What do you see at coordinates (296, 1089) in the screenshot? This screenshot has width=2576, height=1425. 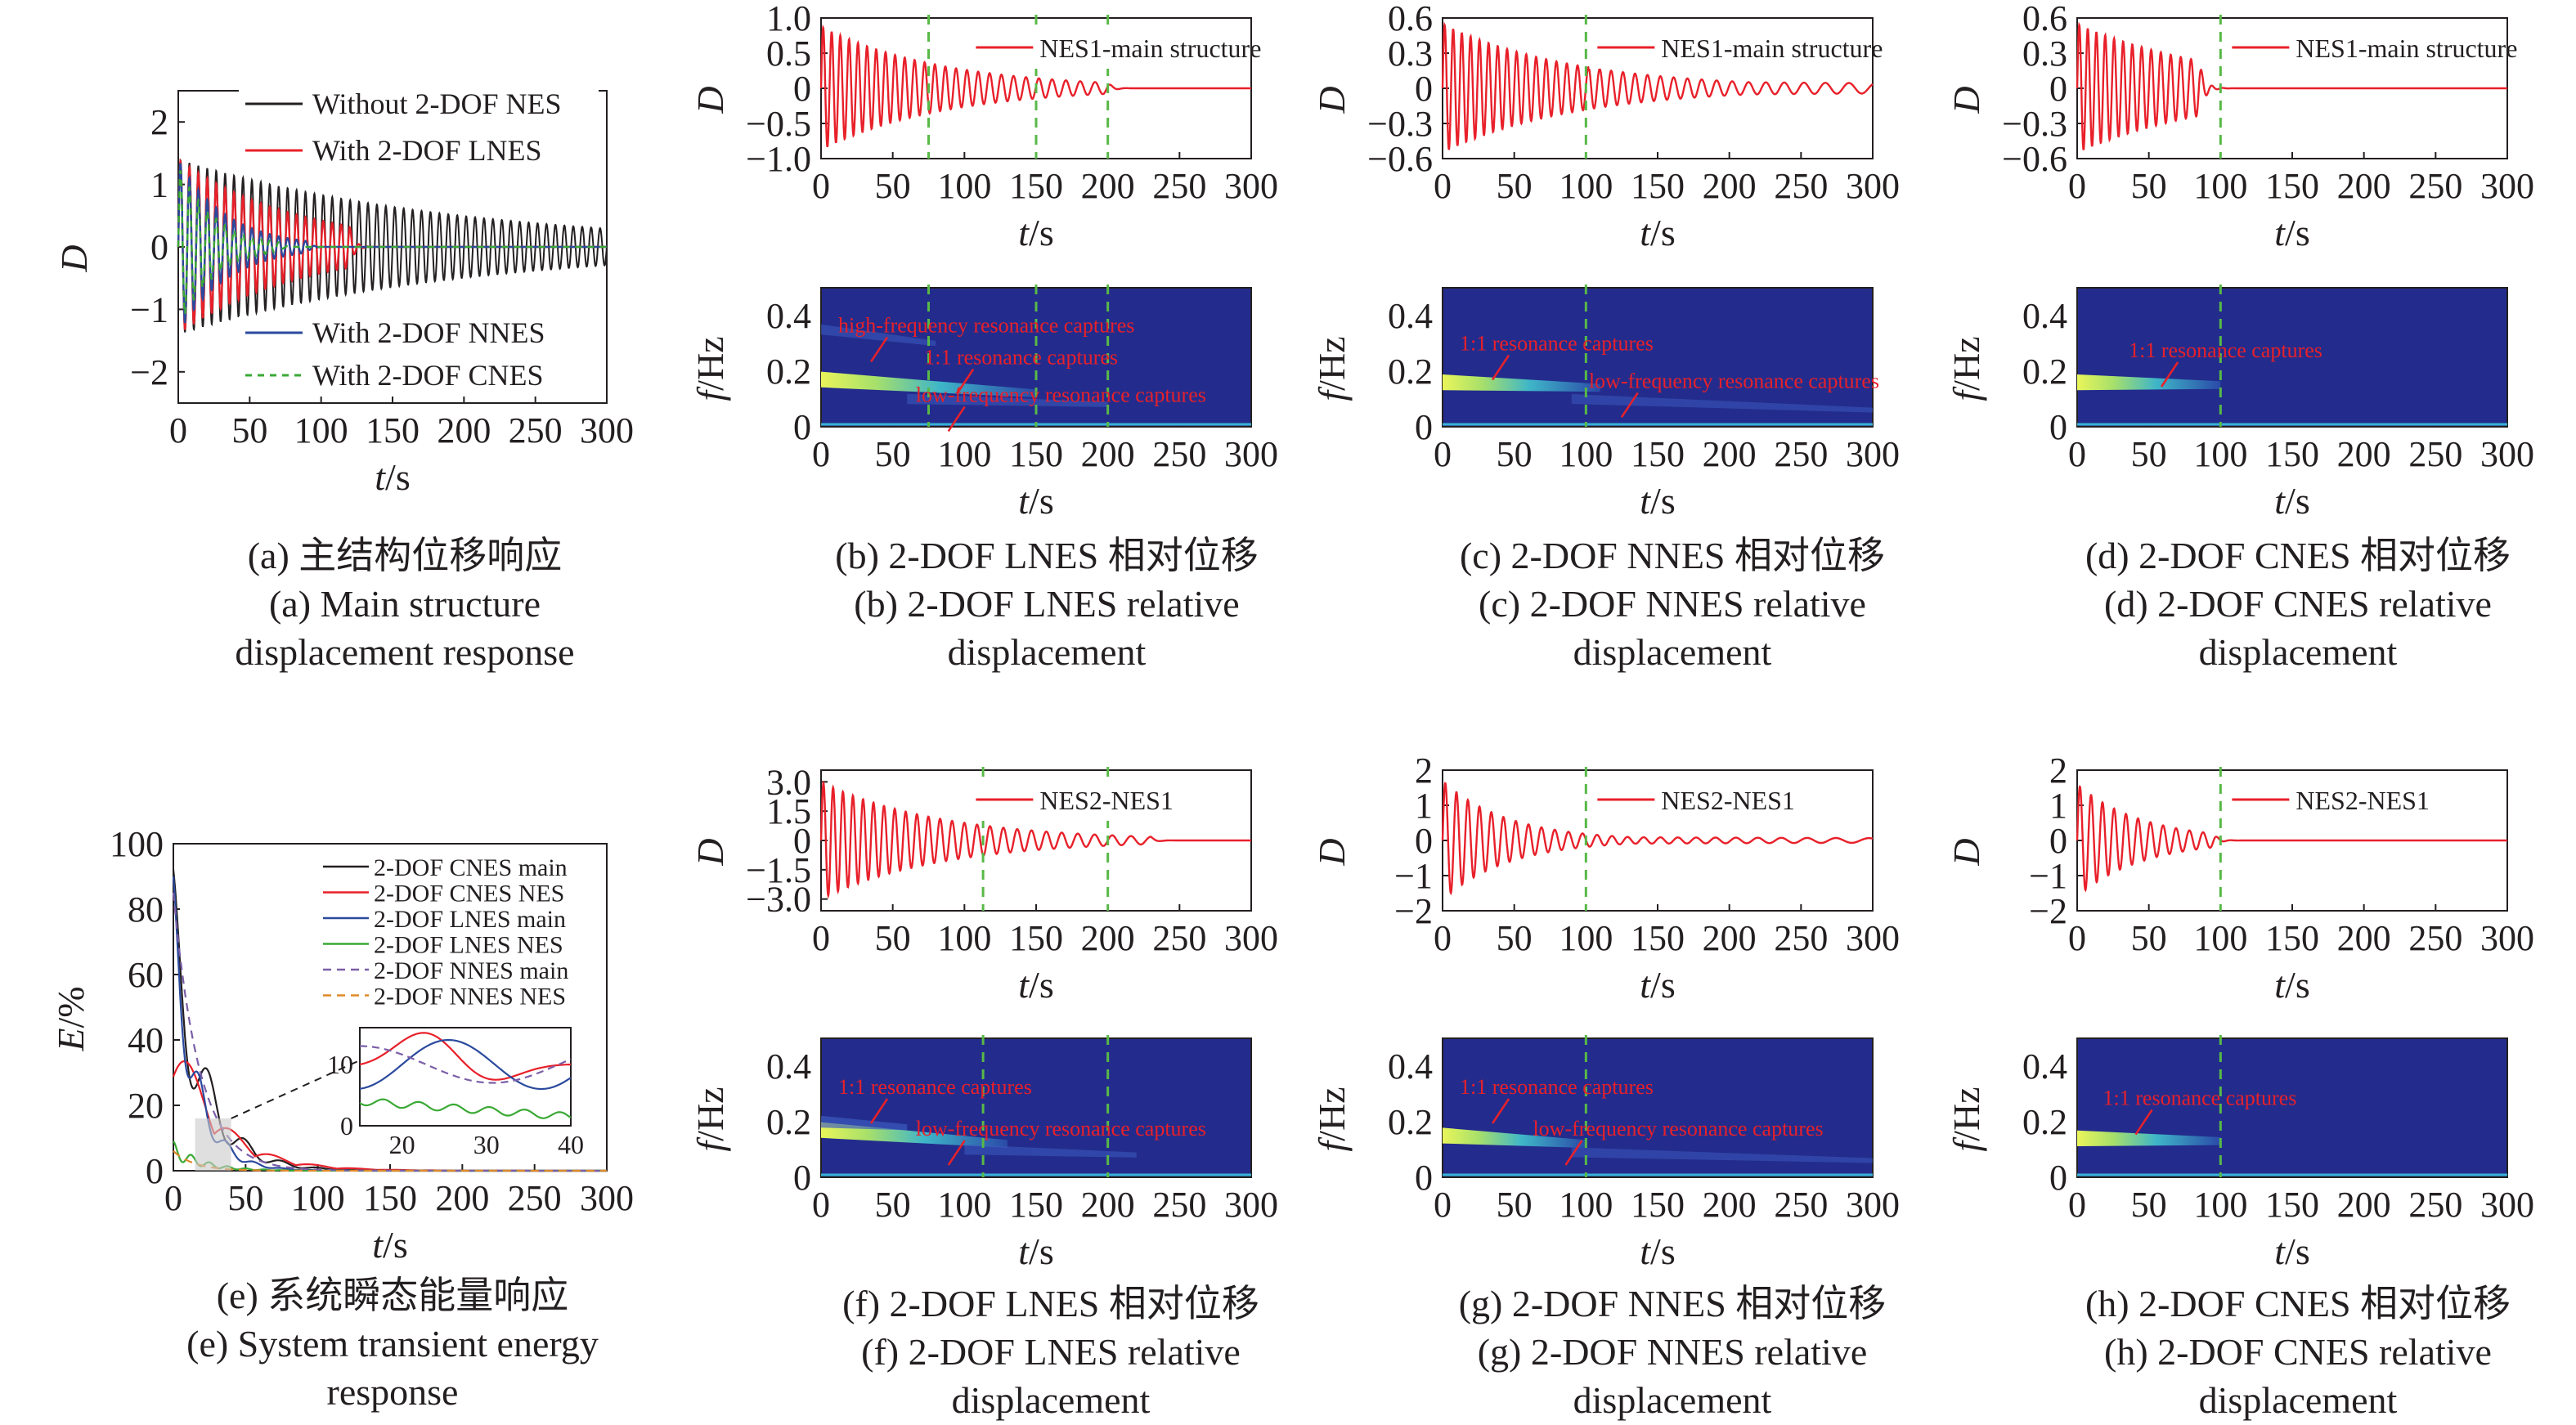 I see `zoom-connector` at bounding box center [296, 1089].